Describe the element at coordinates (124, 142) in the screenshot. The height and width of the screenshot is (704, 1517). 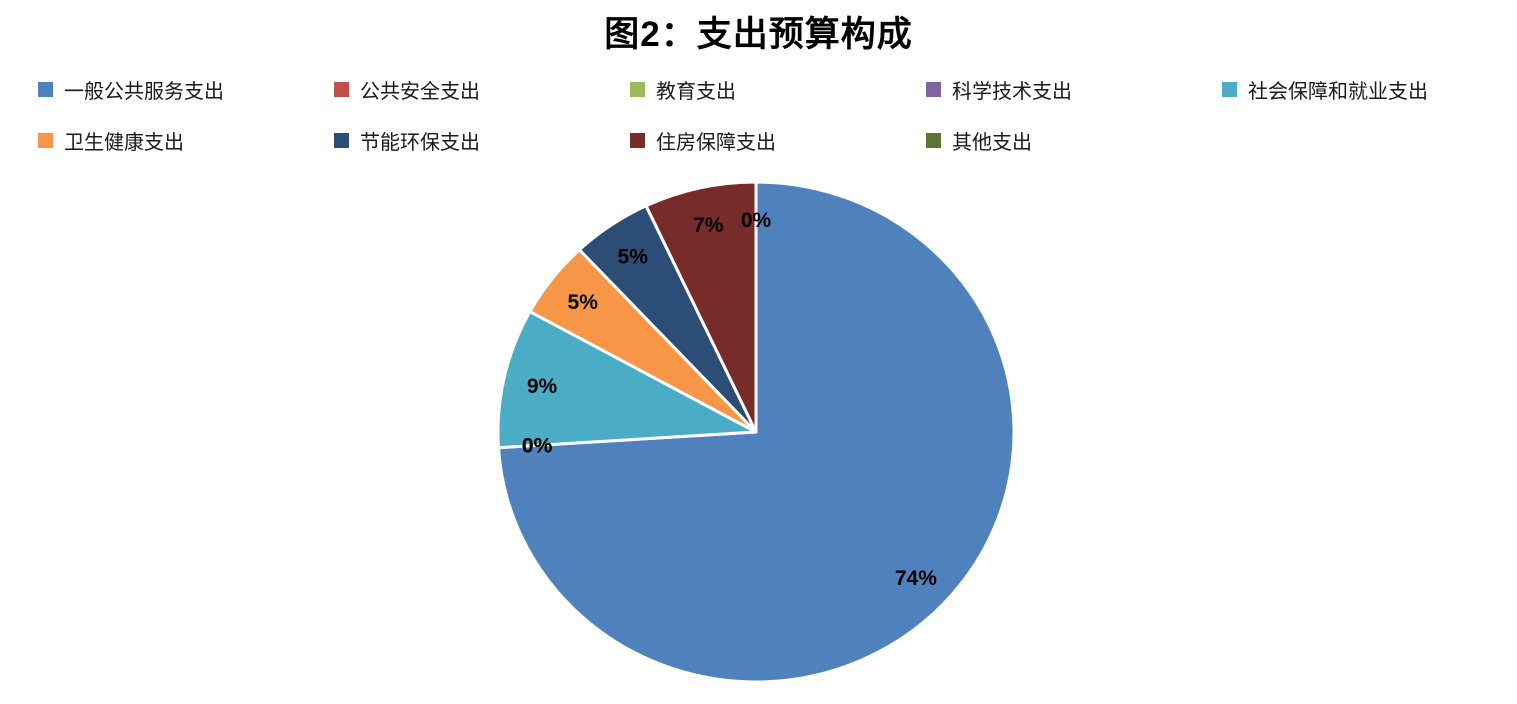
I see `legend-item-label: 卫生健康支出` at that location.